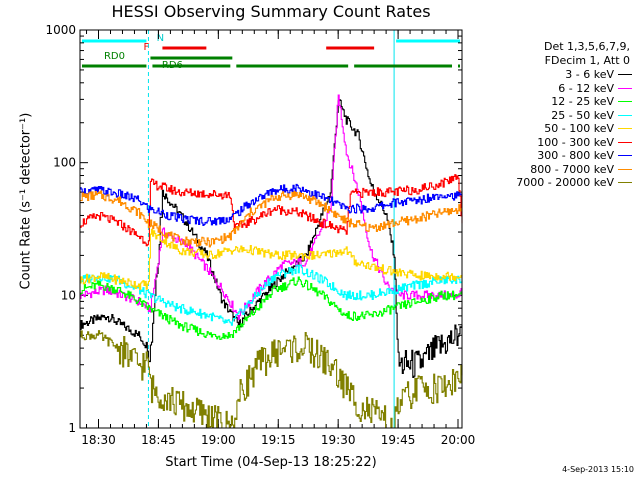 The height and width of the screenshot is (480, 640). What do you see at coordinates (549, 75) in the screenshot?
I see `legend-item: 3 - 6 keV` at bounding box center [549, 75].